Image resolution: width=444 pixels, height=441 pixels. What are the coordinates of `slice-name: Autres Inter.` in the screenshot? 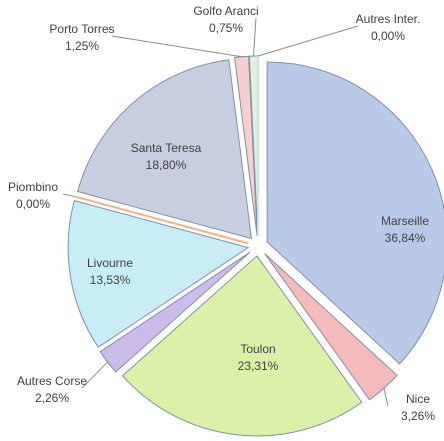 It's located at (388, 19).